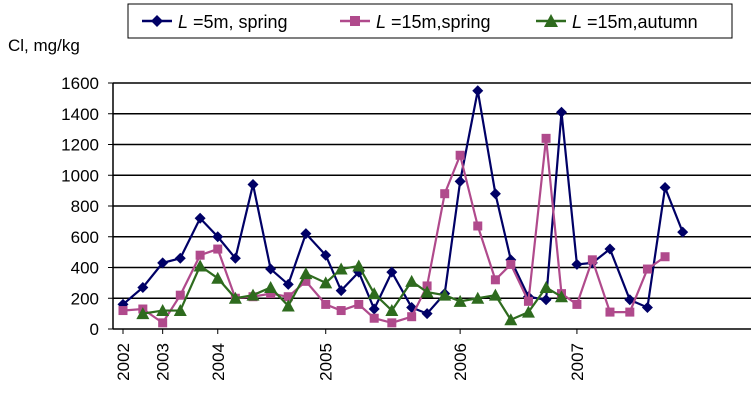 This screenshot has height=396, width=751. I want to click on y-axis-label: Cl, mg/kg, so click(44, 45).